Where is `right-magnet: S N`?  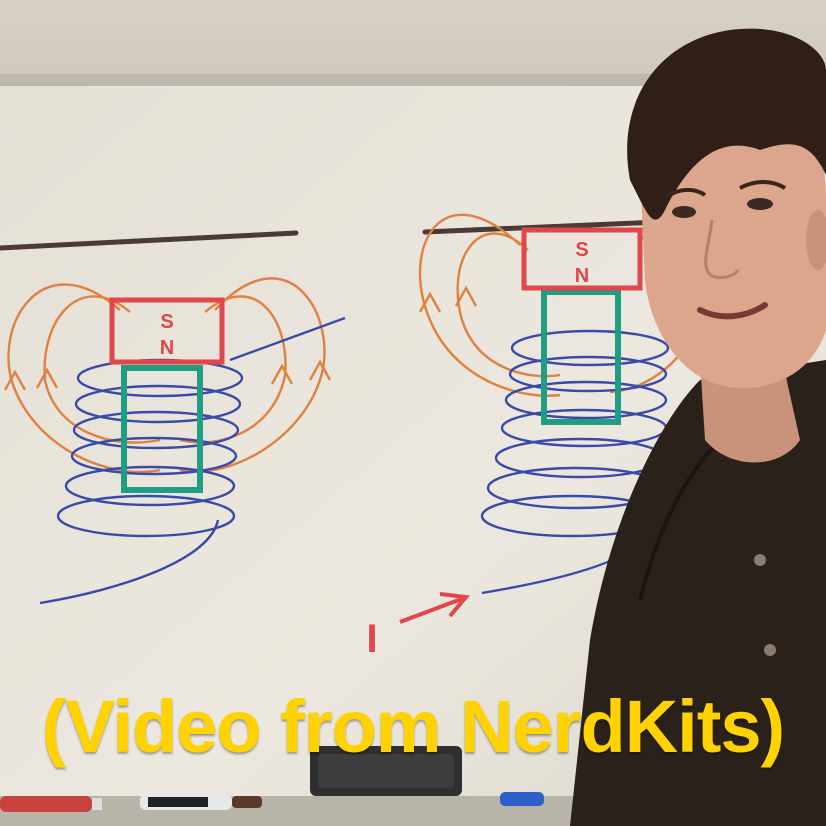 right-magnet: S N is located at coordinates (582, 259).